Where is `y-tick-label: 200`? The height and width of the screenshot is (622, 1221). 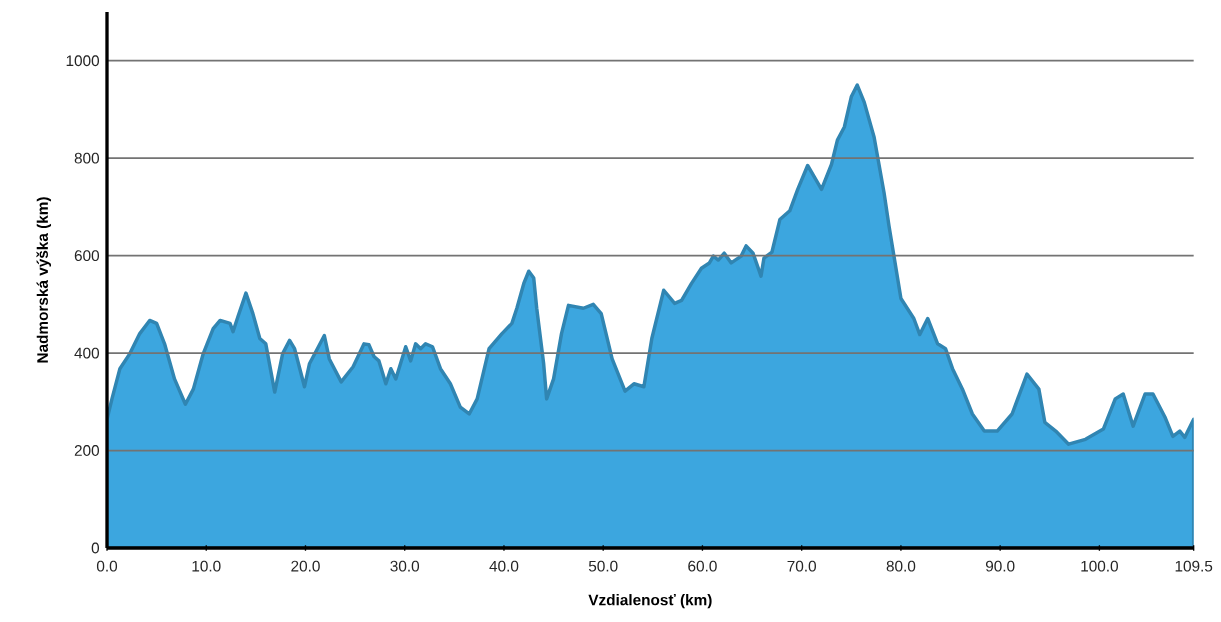
y-tick-label: 200 is located at coordinates (87, 450).